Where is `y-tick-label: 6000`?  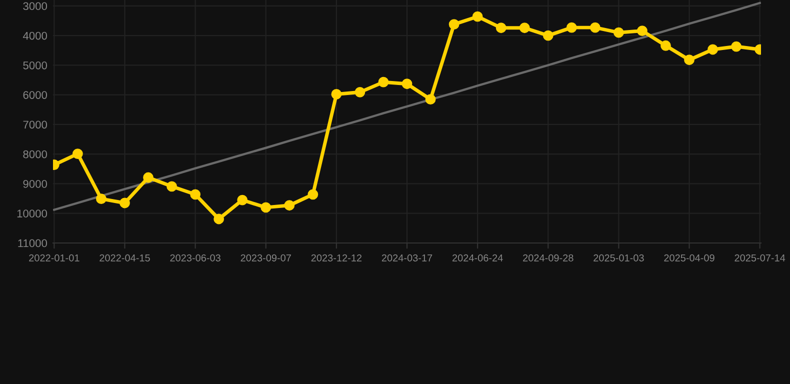
y-tick-label: 6000 is located at coordinates (35, 95).